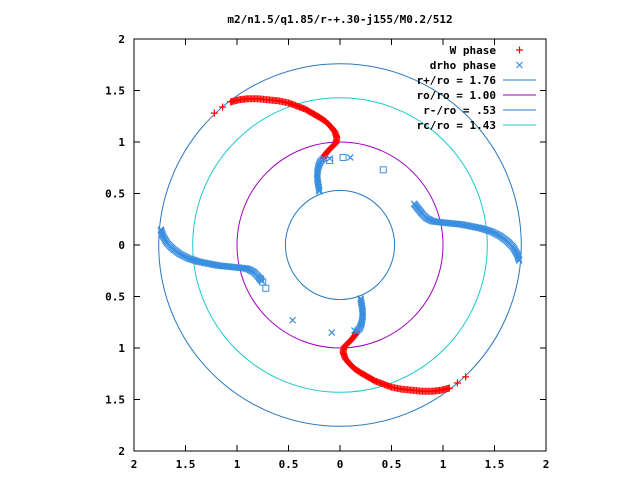 This screenshot has height=480, width=640. I want to click on legend-label: ro/ro = 1.00, so click(456, 95).